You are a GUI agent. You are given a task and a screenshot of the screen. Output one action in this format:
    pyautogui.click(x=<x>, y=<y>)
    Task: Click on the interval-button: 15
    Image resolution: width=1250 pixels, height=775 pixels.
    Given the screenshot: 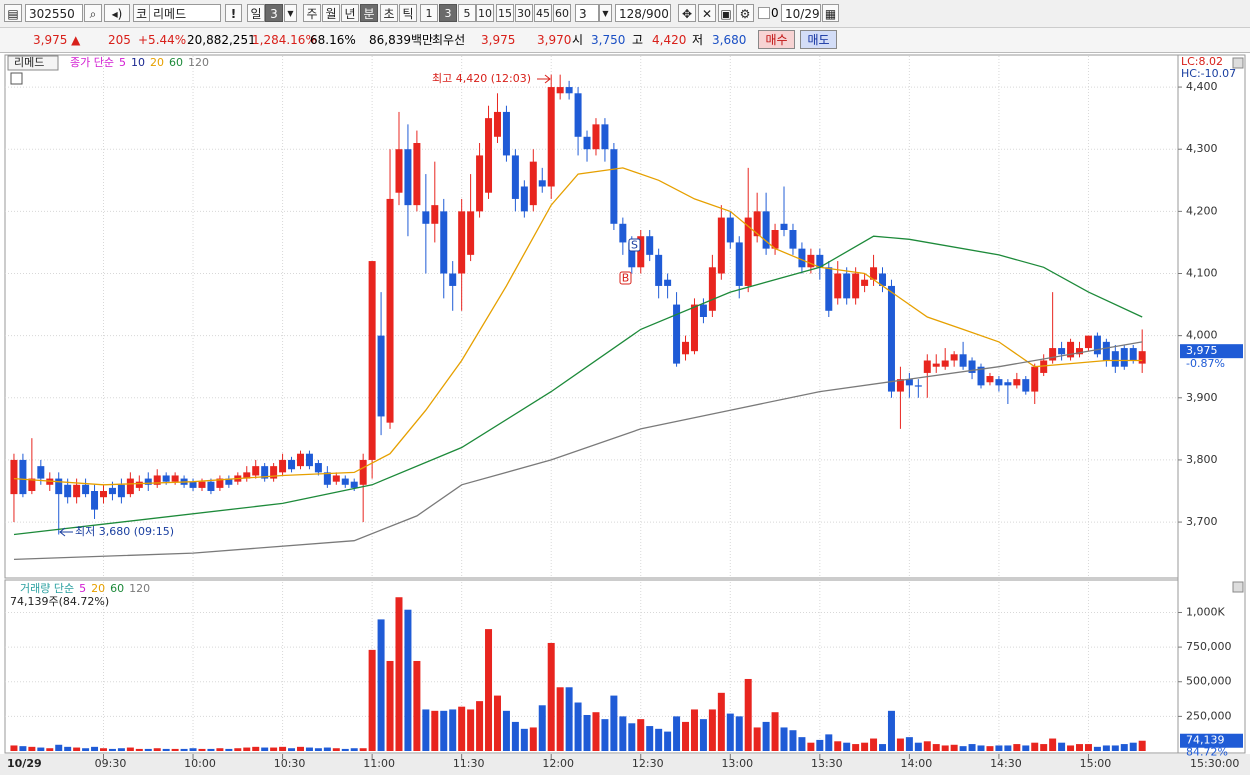 What is the action you would take?
    pyautogui.click(x=505, y=13)
    